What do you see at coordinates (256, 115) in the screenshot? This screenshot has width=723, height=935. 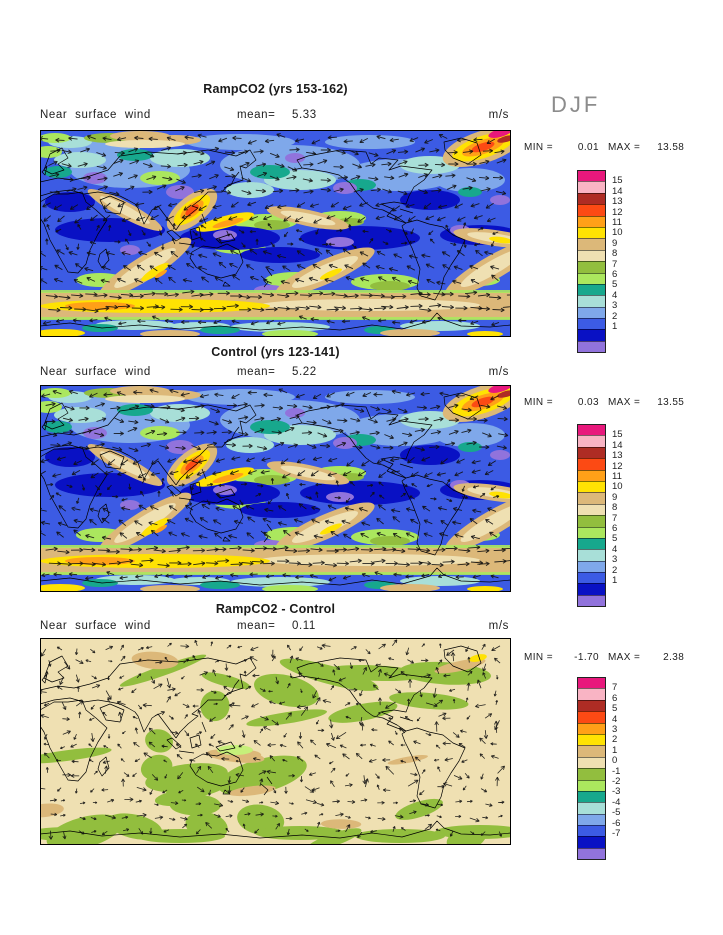 I see `panel1-mean-label: mean=` at bounding box center [256, 115].